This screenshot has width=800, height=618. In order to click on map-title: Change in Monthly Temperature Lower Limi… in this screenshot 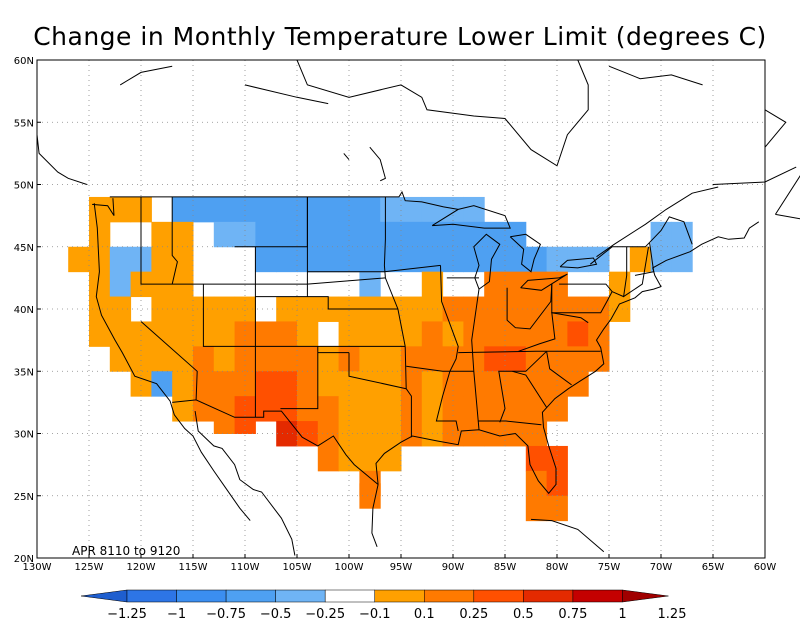, I will do `click(400, 36)`.